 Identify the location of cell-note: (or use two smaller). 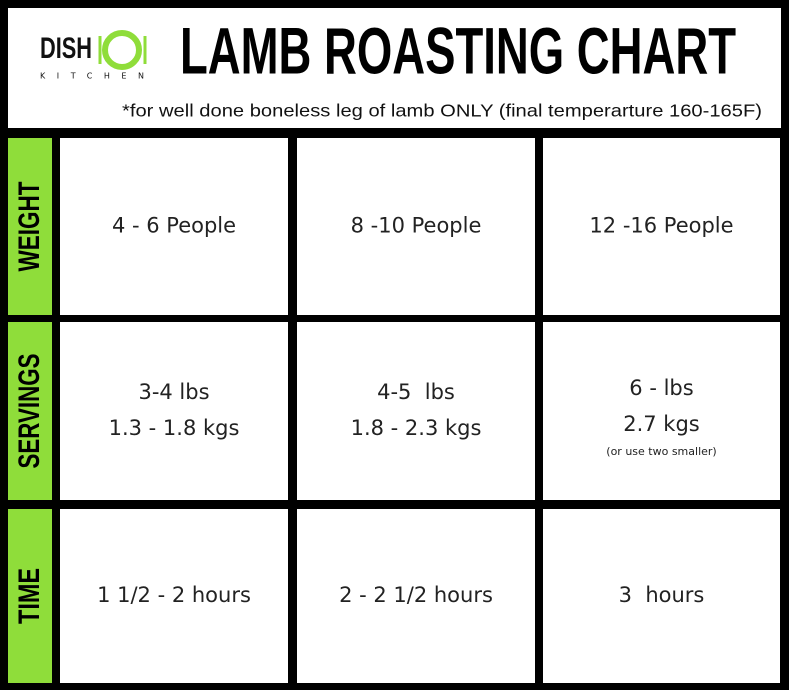
(661, 451).